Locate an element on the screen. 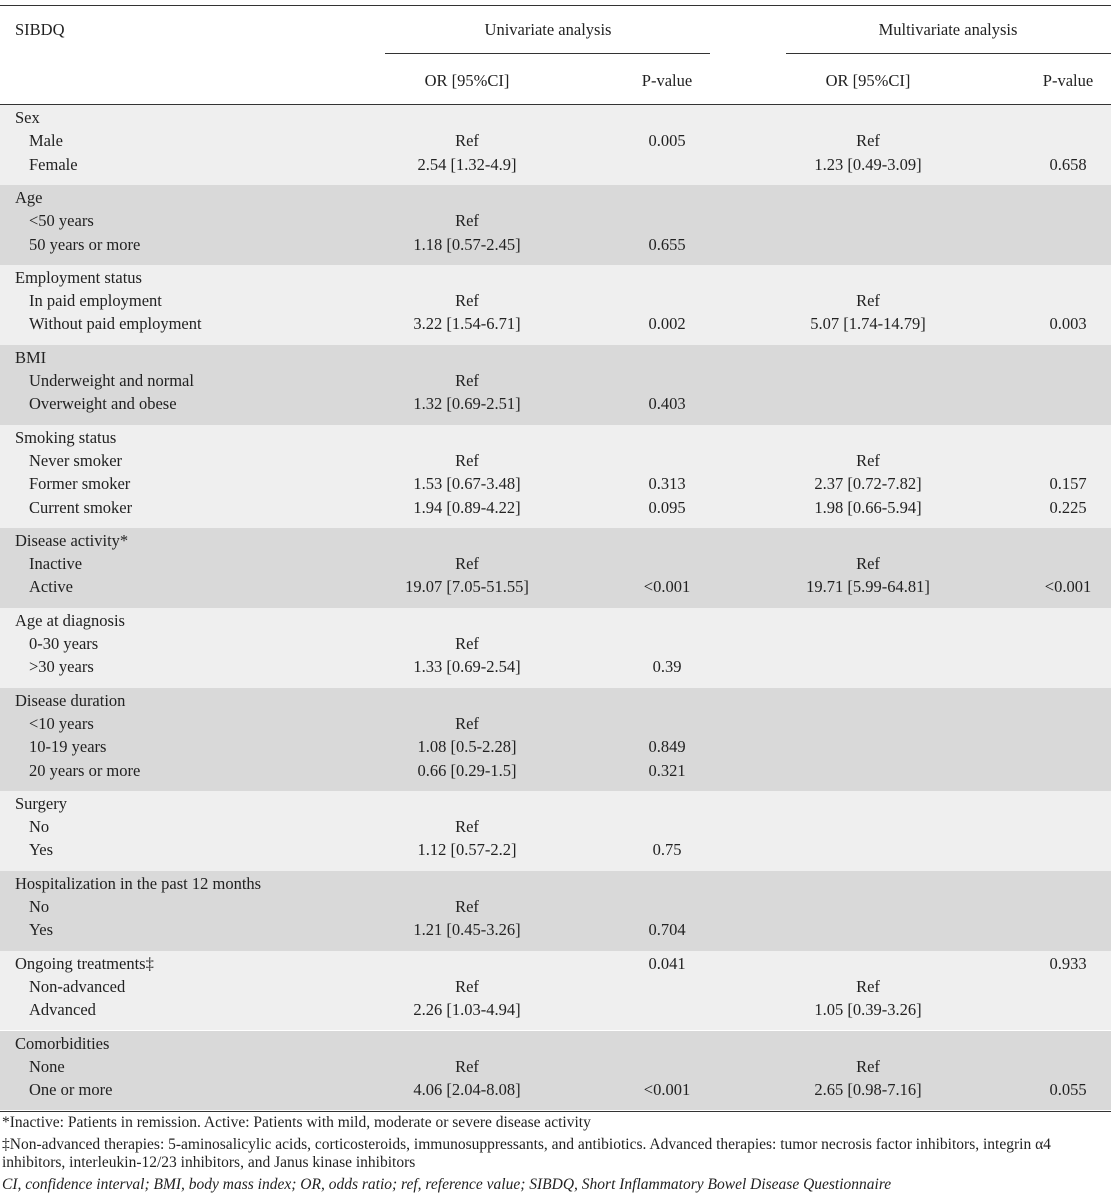 Image resolution: width=1111 pixels, height=1199 pixels. row-label: Male is located at coordinates (46, 141).